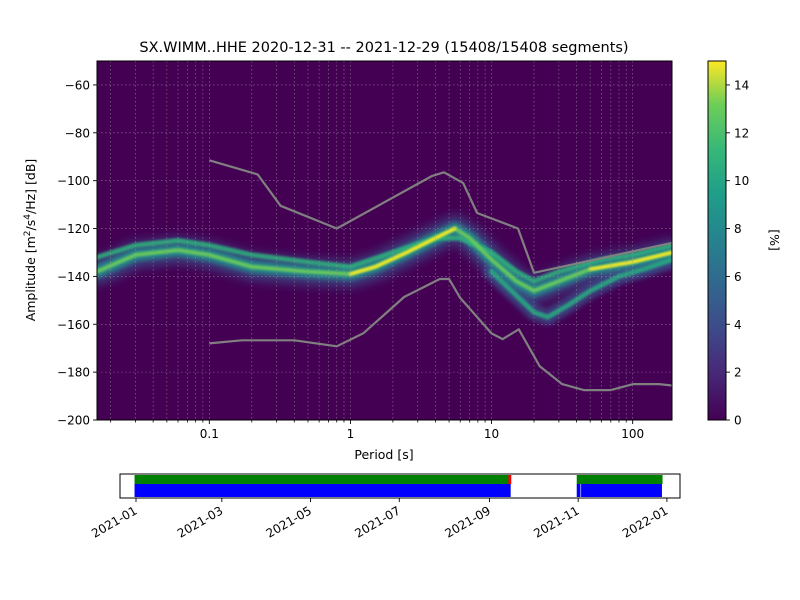 The height and width of the screenshot is (600, 800). I want to click on y-tick-label: −180, so click(73, 373).